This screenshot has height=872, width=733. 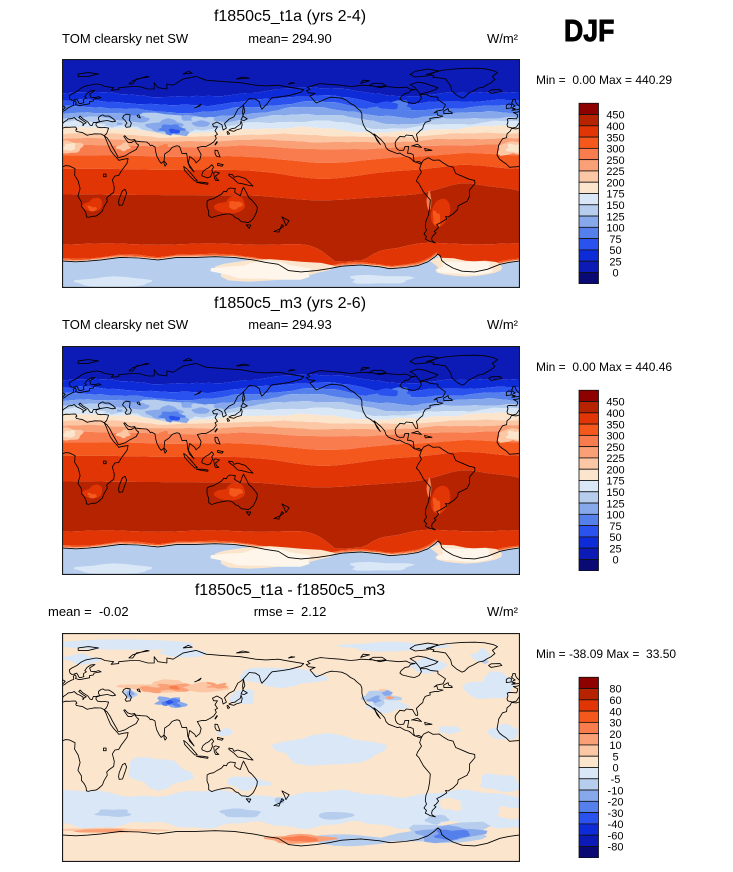 I want to click on svg-text: 20, so click(x=615, y=735).